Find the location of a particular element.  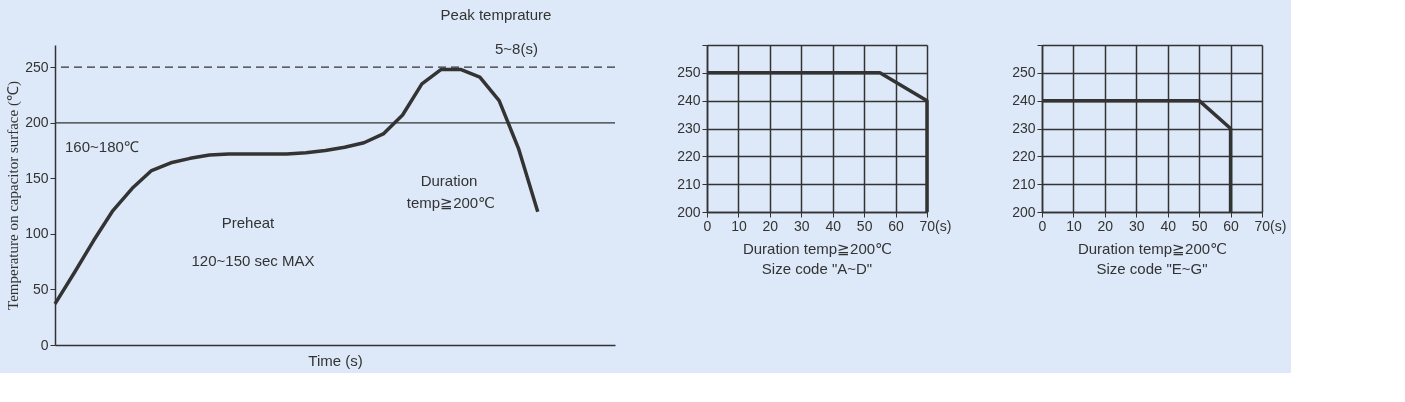

y-tick-label: 150 is located at coordinates (37, 177).